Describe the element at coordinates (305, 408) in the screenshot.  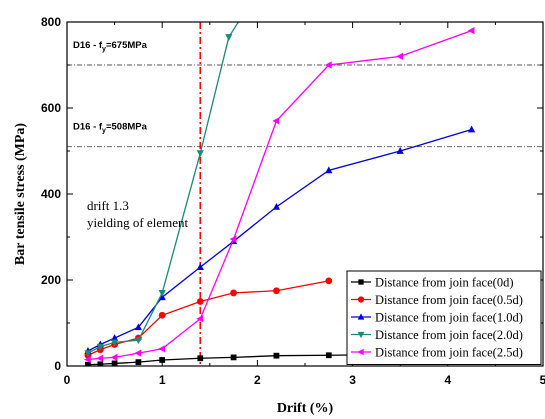
I see `x-axis-title: Drift (%)` at that location.